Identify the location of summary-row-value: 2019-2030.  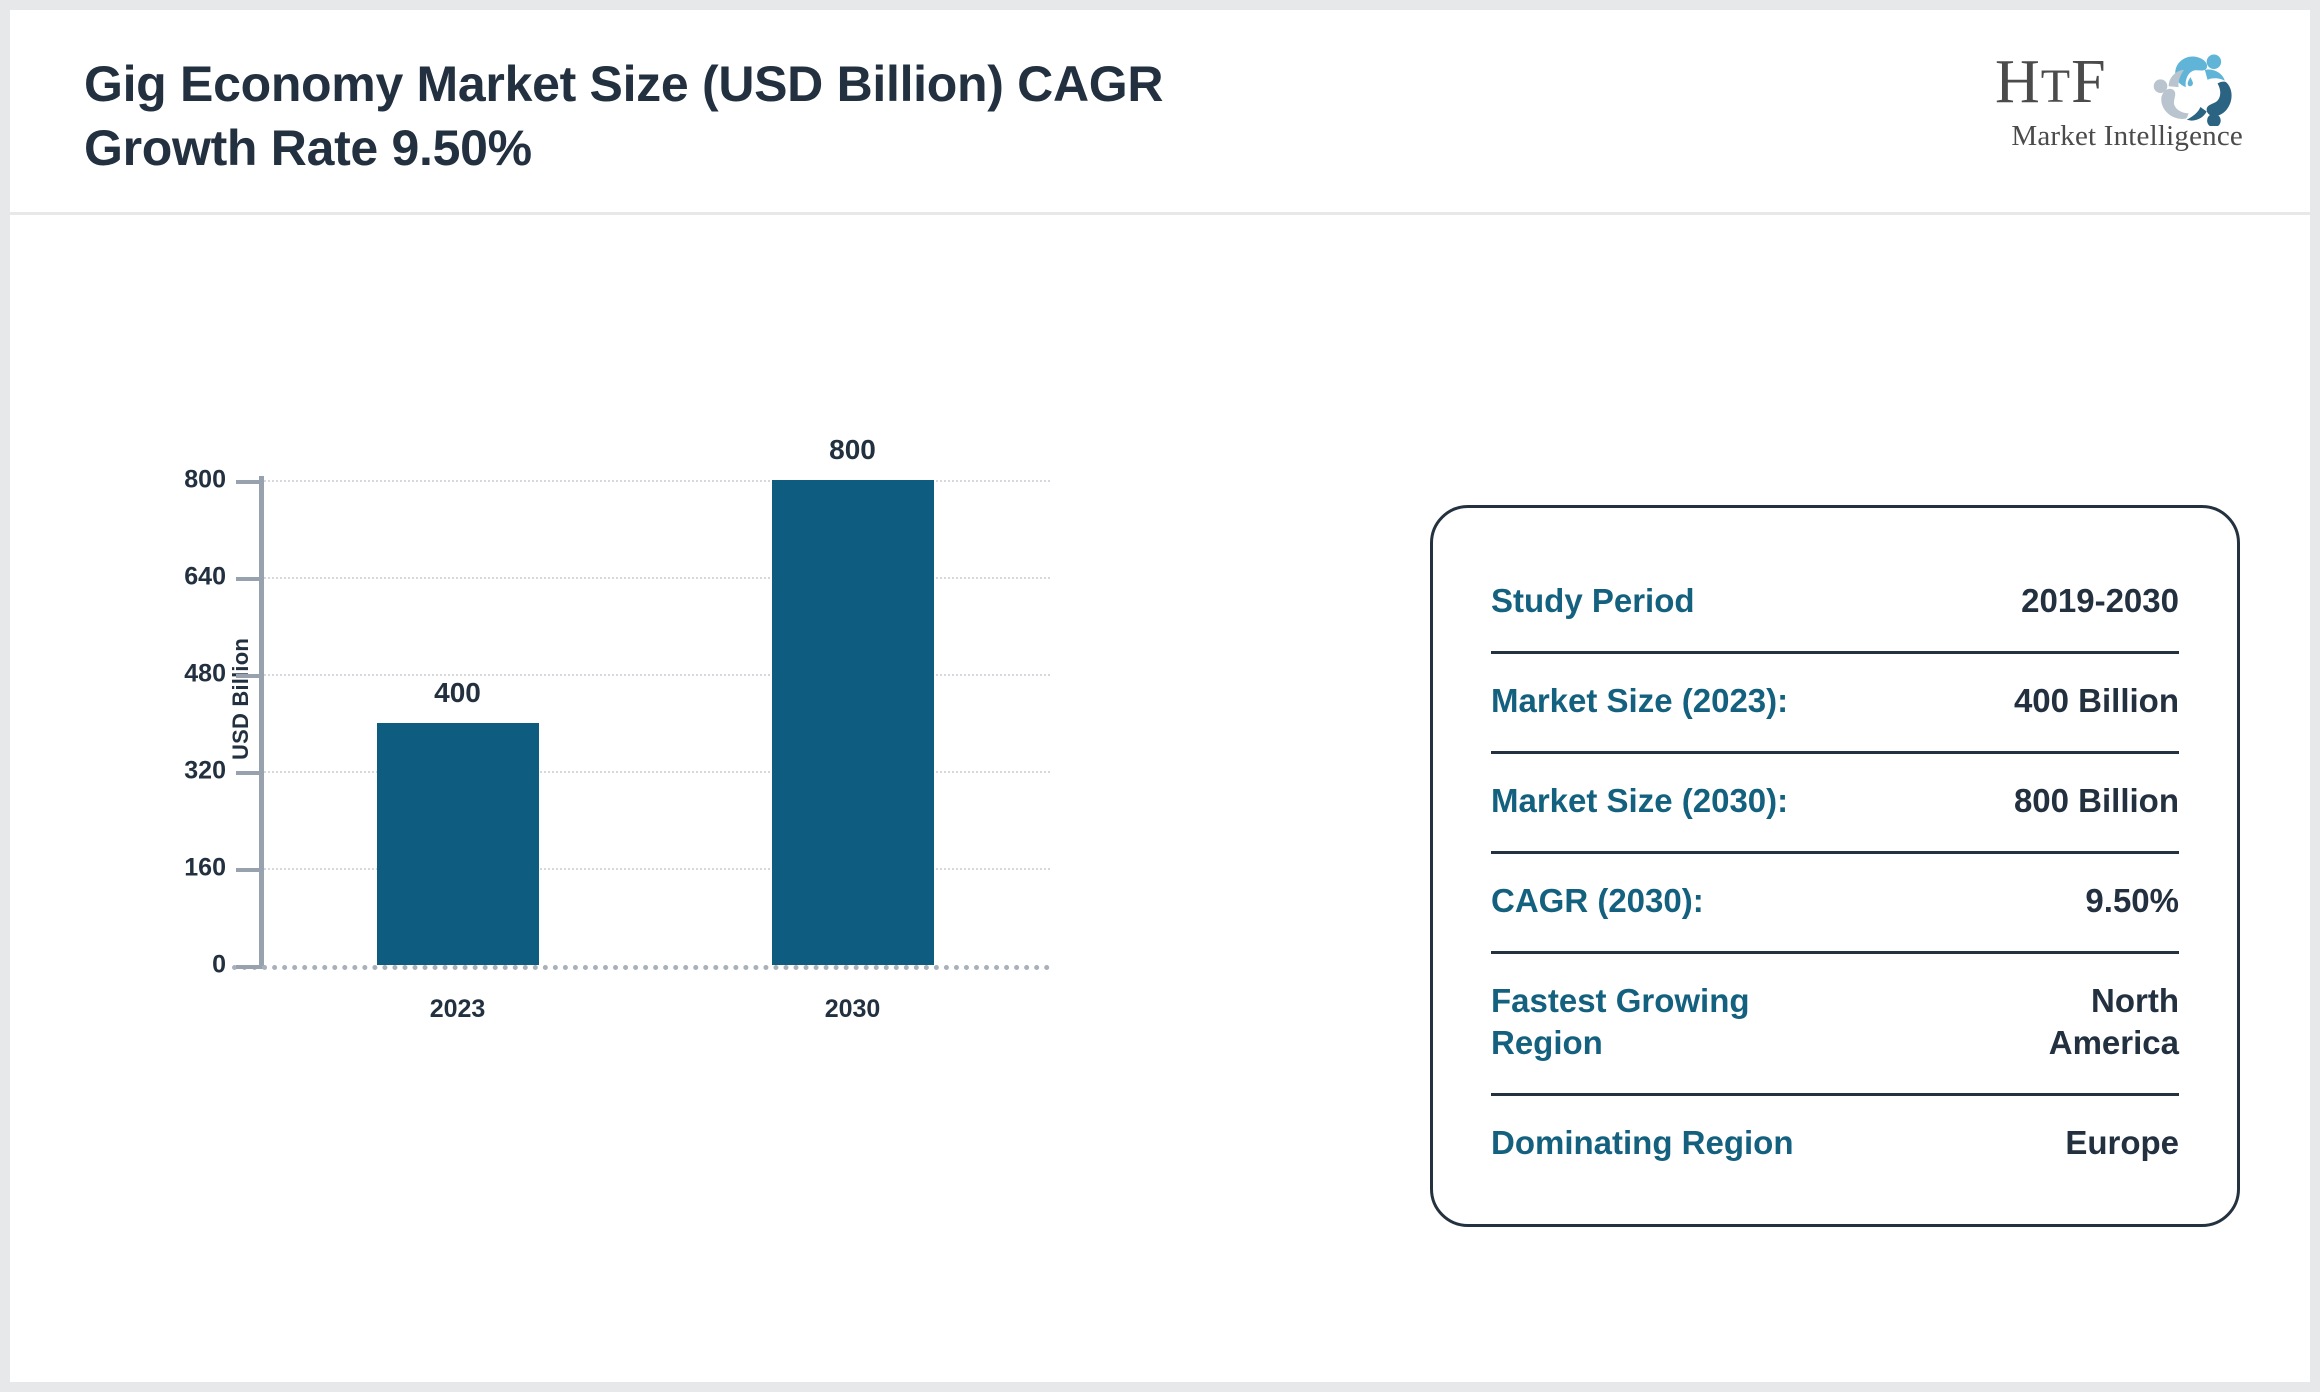
(2100, 600).